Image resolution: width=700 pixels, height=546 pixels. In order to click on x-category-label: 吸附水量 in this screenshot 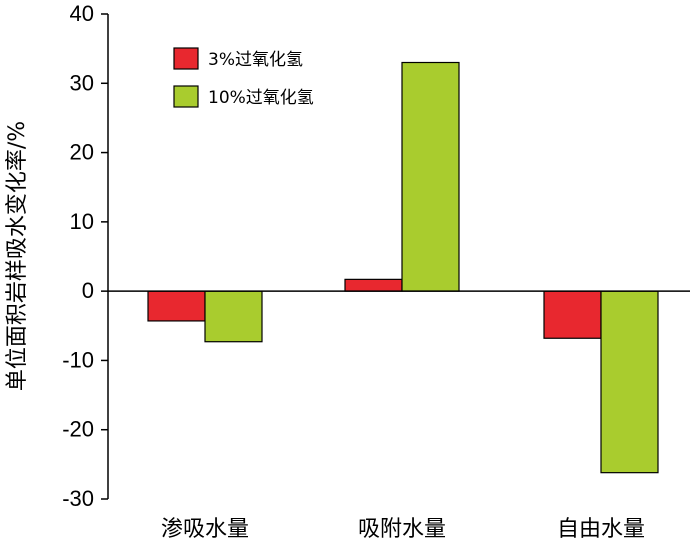, I will do `click(402, 529)`.